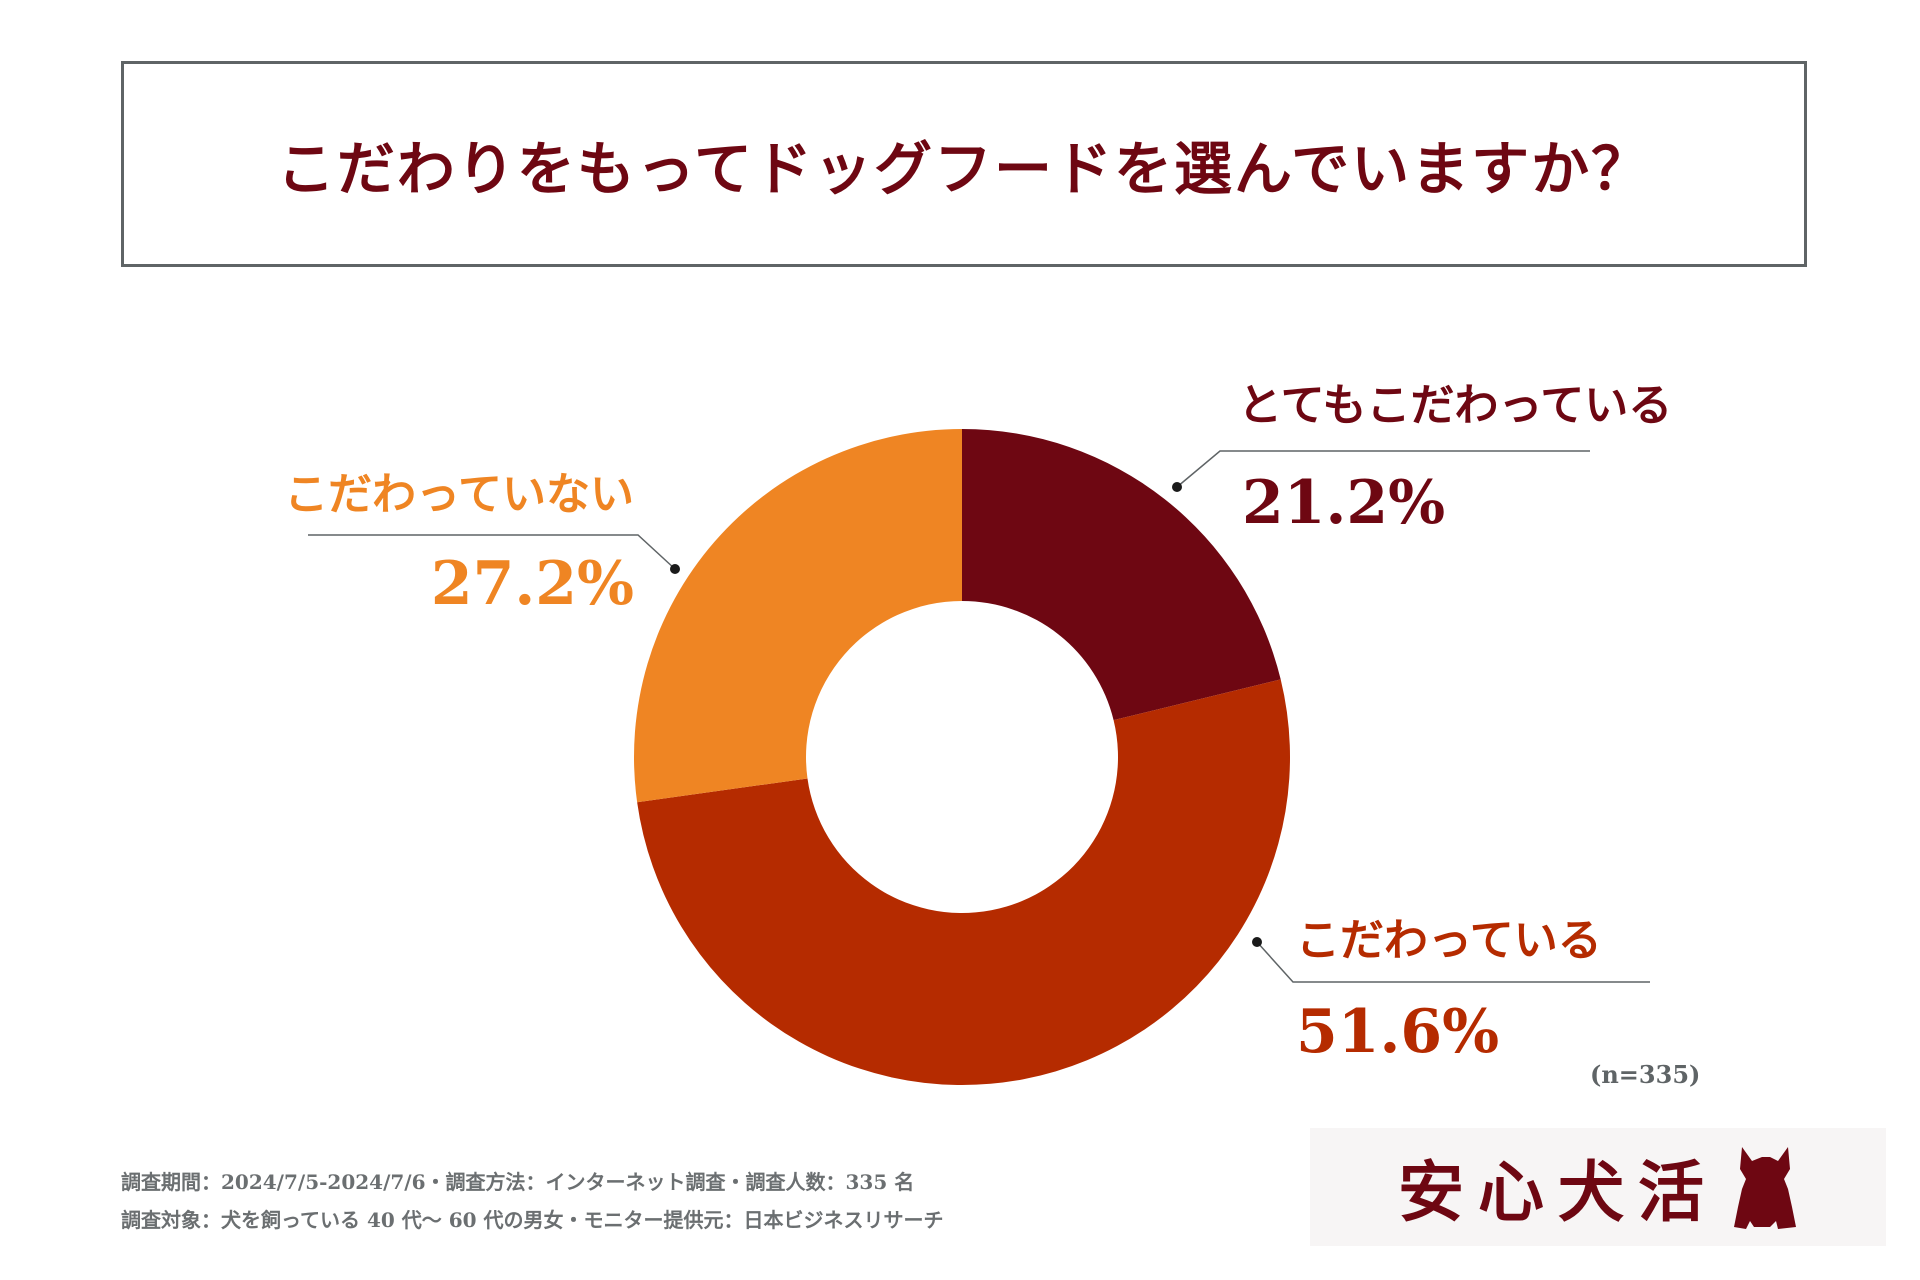  I want to click on chart-title: こだわりをもってドッグフードを選んでいますか？, so click(964, 169).